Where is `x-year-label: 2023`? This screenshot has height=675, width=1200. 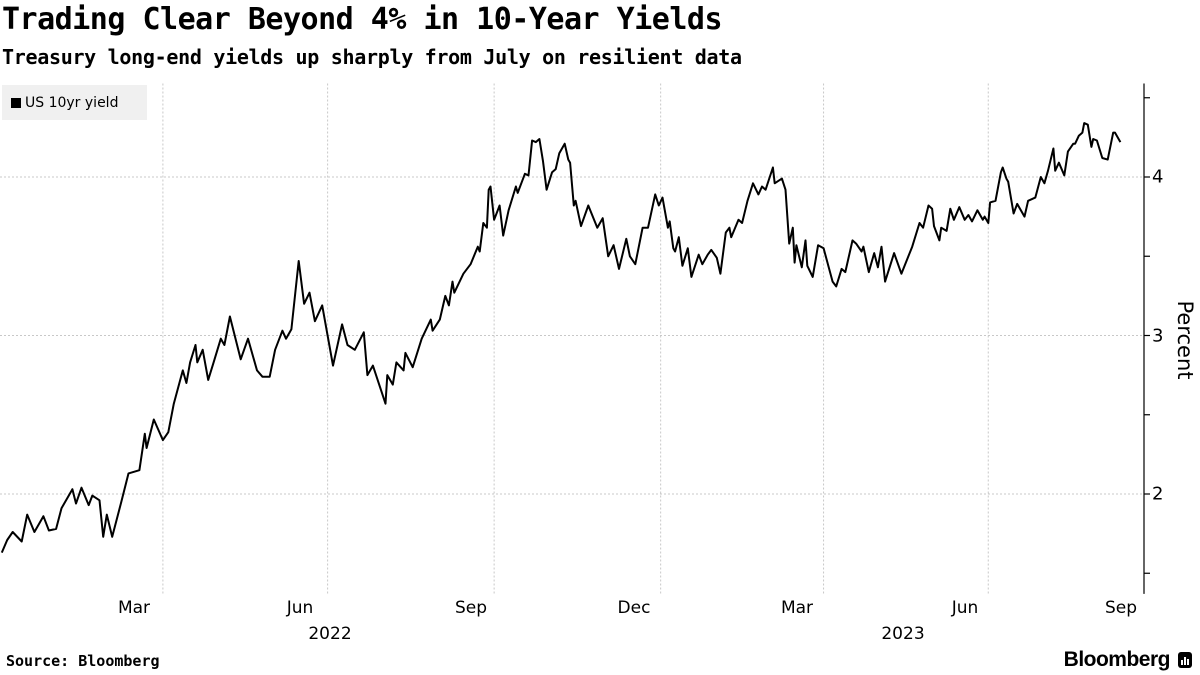 x-year-label: 2023 is located at coordinates (903, 634).